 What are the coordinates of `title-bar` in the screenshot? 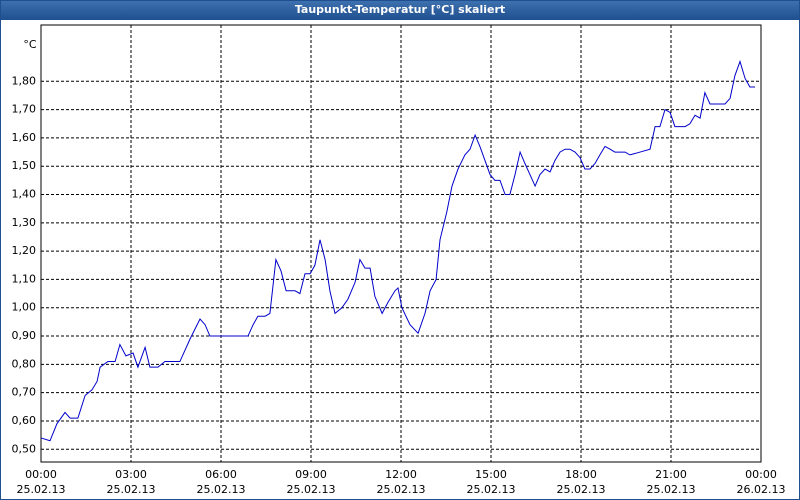 It's located at (400, 10).